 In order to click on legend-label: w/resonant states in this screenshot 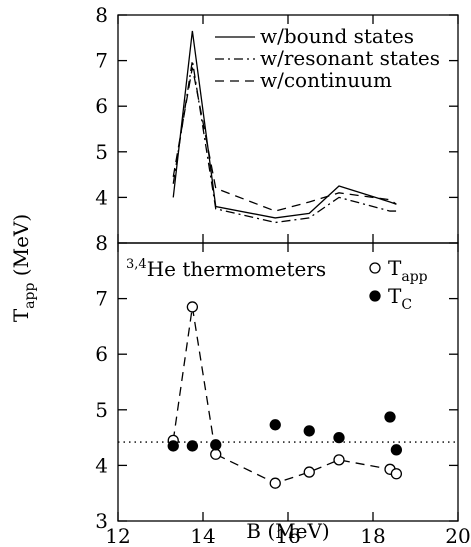, I will do `click(350, 58)`.